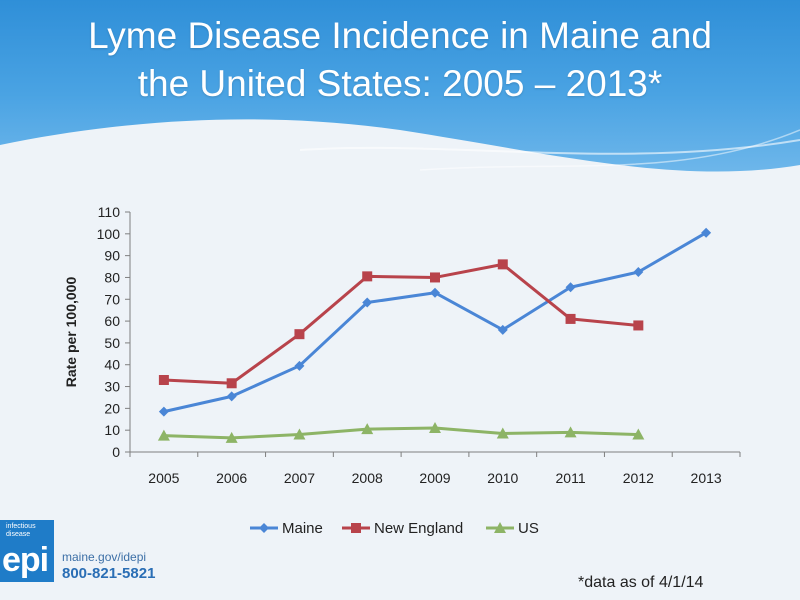 This screenshot has width=800, height=600. What do you see at coordinates (571, 478) in the screenshot?
I see `x-tick-label: 2011` at bounding box center [571, 478].